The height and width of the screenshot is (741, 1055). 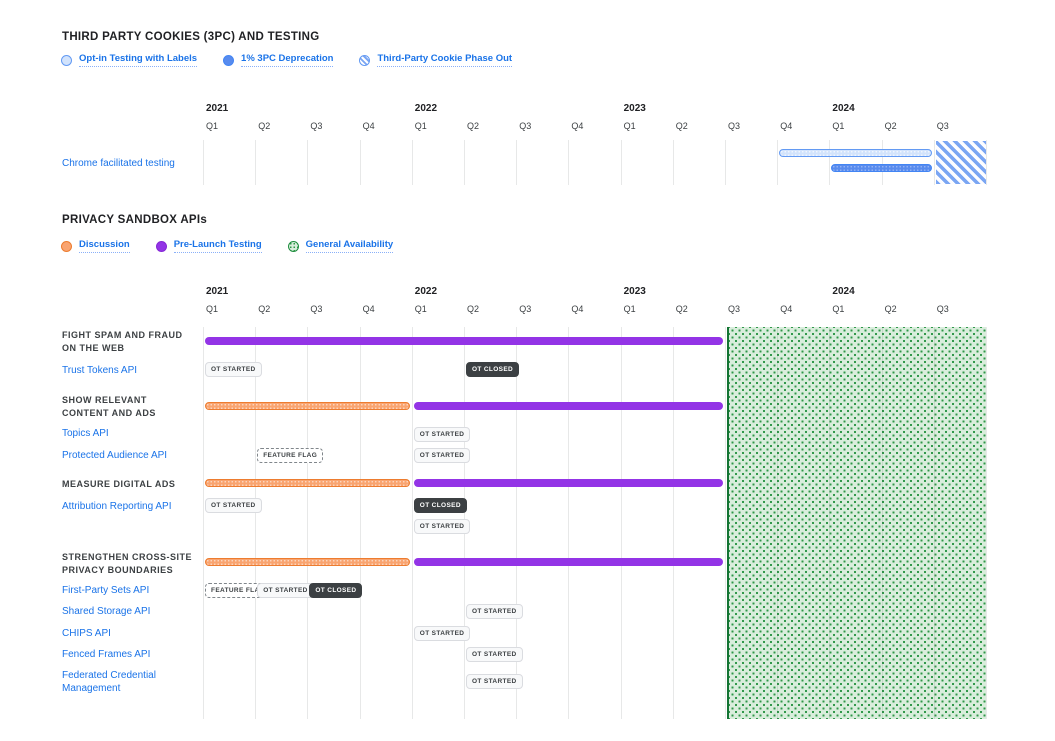 I want to click on timeline-bar-blue-solid, so click(x=881, y=168).